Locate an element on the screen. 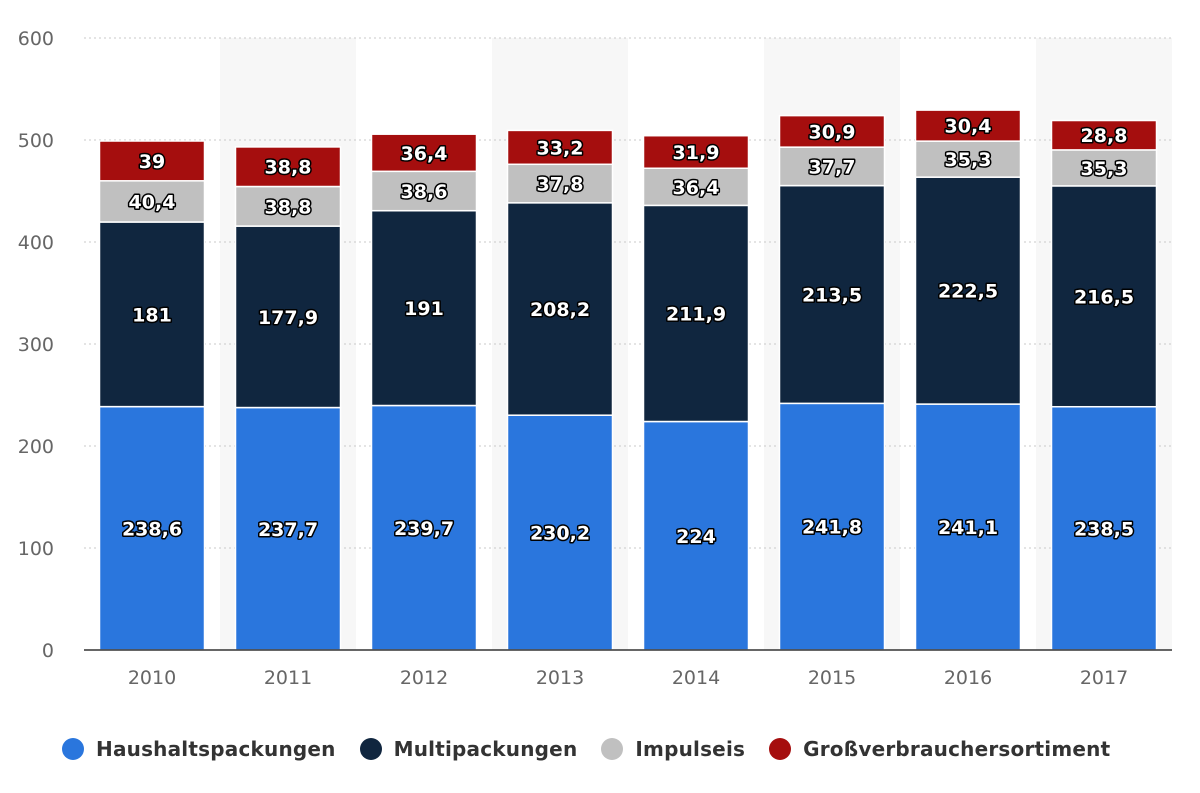 The width and height of the screenshot is (1200, 793). data-label: 28,8 is located at coordinates (1104, 136).